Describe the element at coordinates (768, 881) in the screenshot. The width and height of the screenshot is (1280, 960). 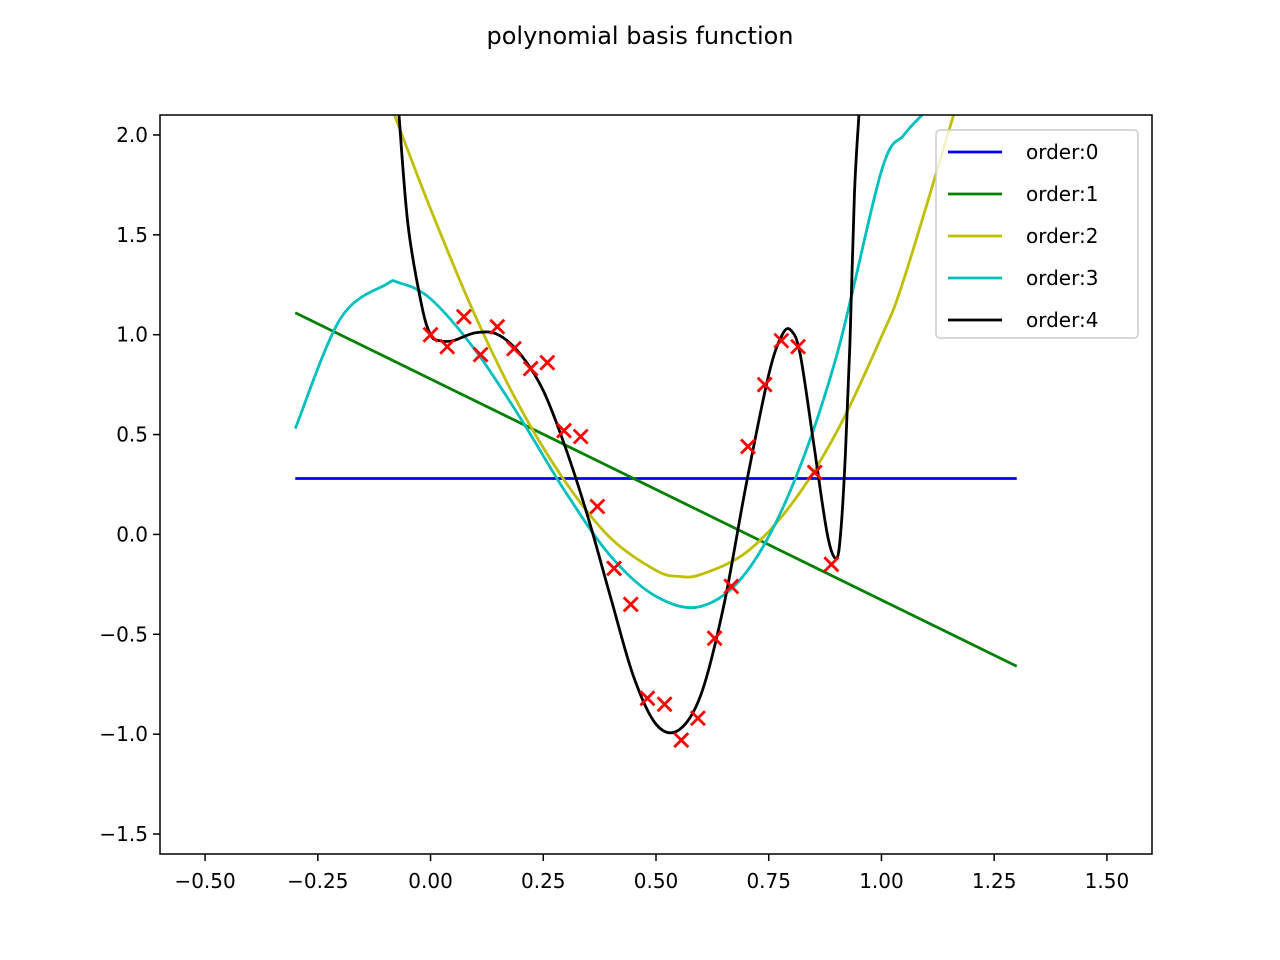
I see `x-tick-label: 0.75` at that location.